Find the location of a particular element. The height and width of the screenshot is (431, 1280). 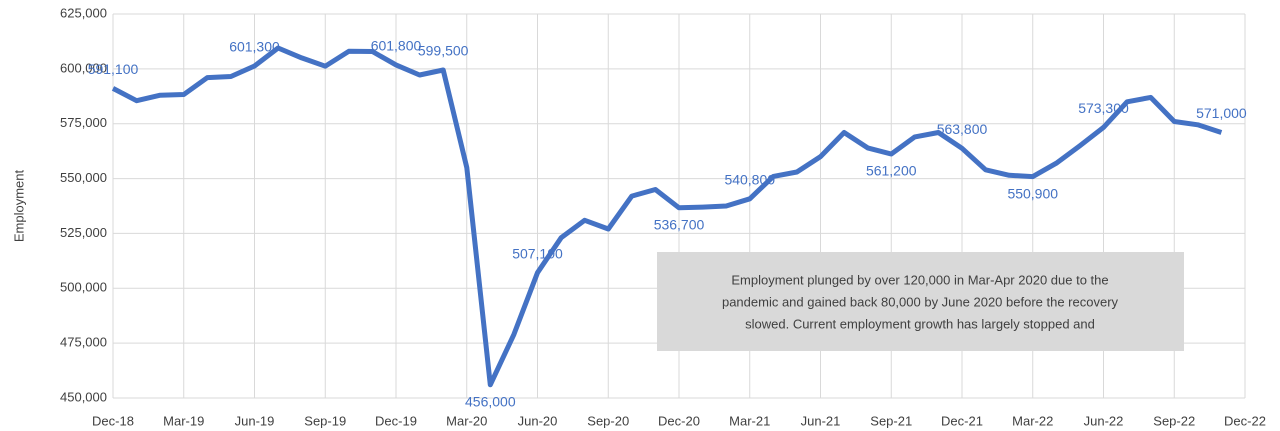

x-tick-label: Sep-22 is located at coordinates (1174, 420).